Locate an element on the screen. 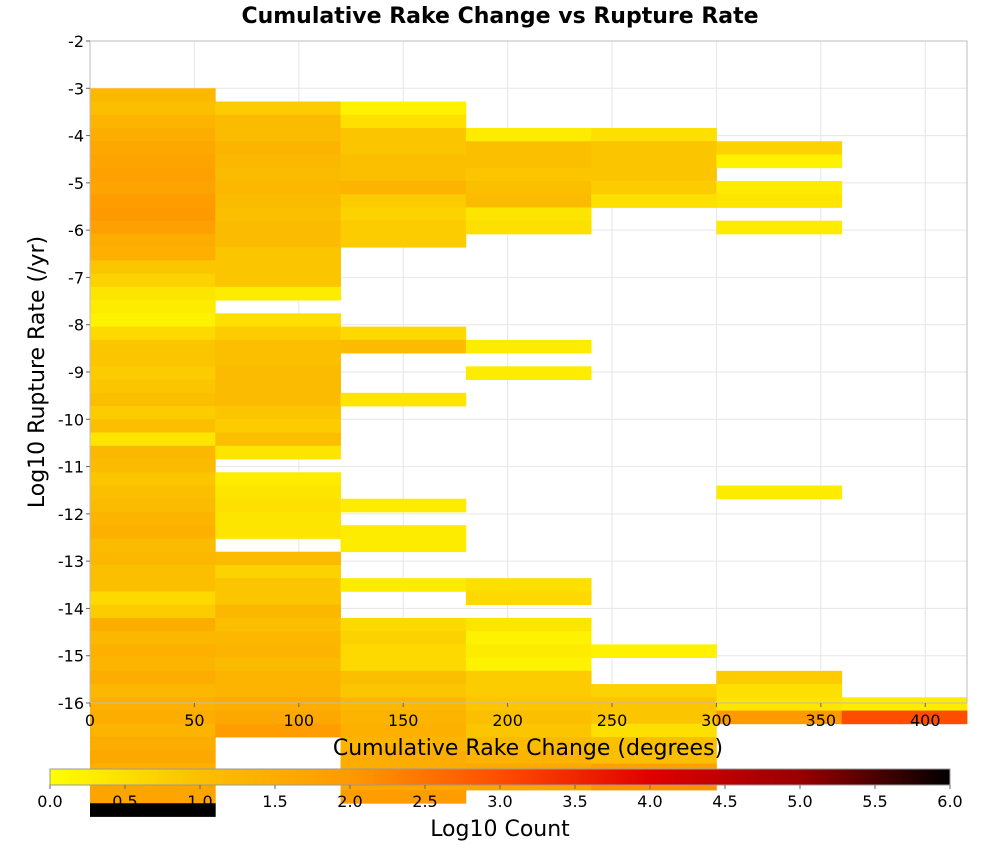  y-tick-label: -4 is located at coordinates (76, 136).